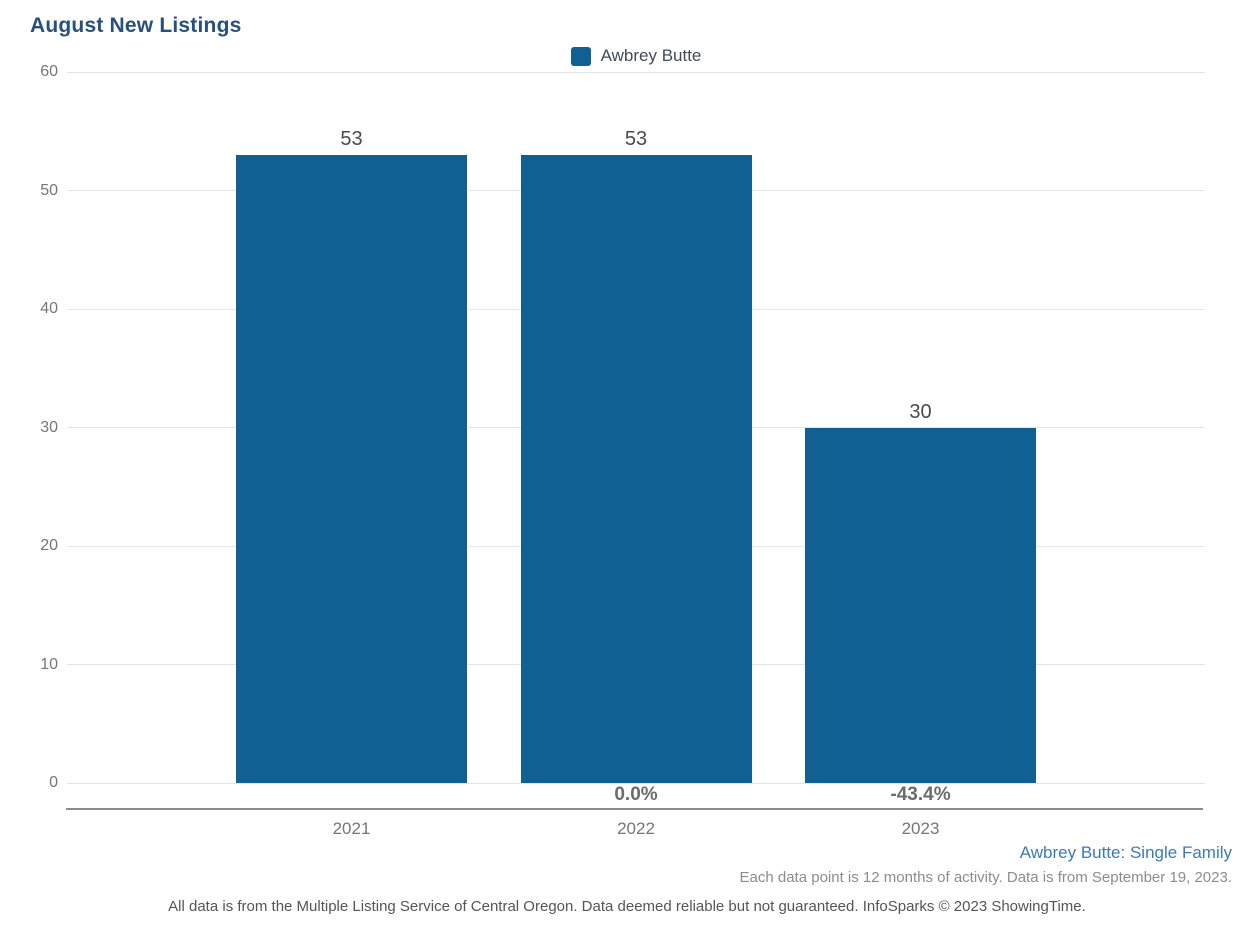 This screenshot has height=948, width=1254. What do you see at coordinates (49, 190) in the screenshot?
I see `y-axis-tick-label-50: 50` at bounding box center [49, 190].